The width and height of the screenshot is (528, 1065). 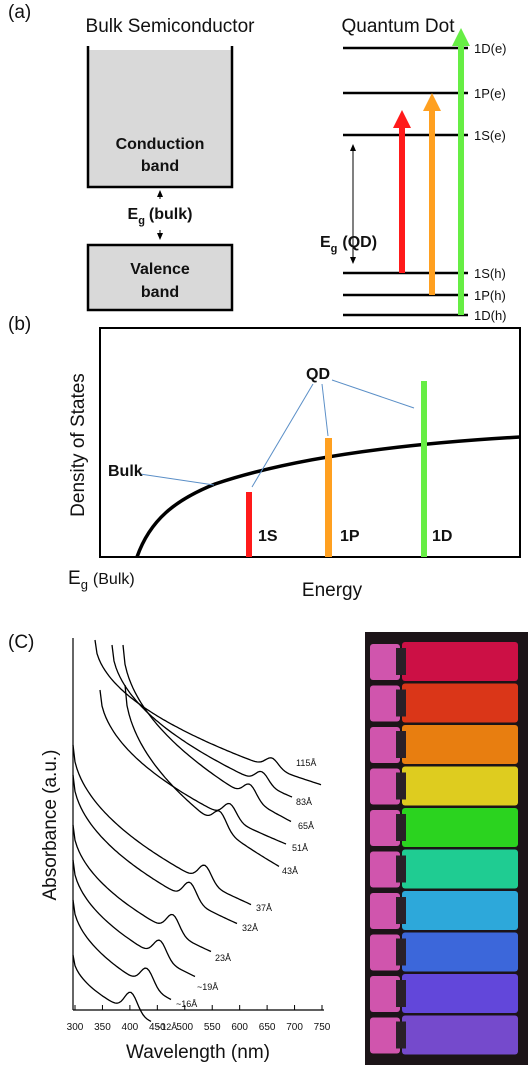 What do you see at coordinates (50, 824) in the screenshot?
I see `y-axis-label: Absorbance (a.u.)` at bounding box center [50, 824].